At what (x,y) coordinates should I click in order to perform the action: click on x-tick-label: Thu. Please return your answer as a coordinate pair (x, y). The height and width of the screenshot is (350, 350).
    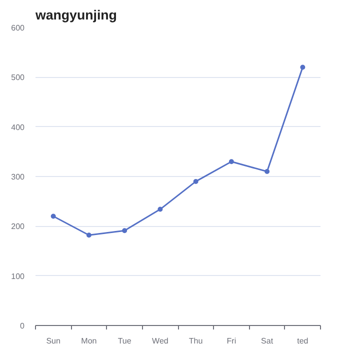
    Looking at the image, I should click on (195, 341).